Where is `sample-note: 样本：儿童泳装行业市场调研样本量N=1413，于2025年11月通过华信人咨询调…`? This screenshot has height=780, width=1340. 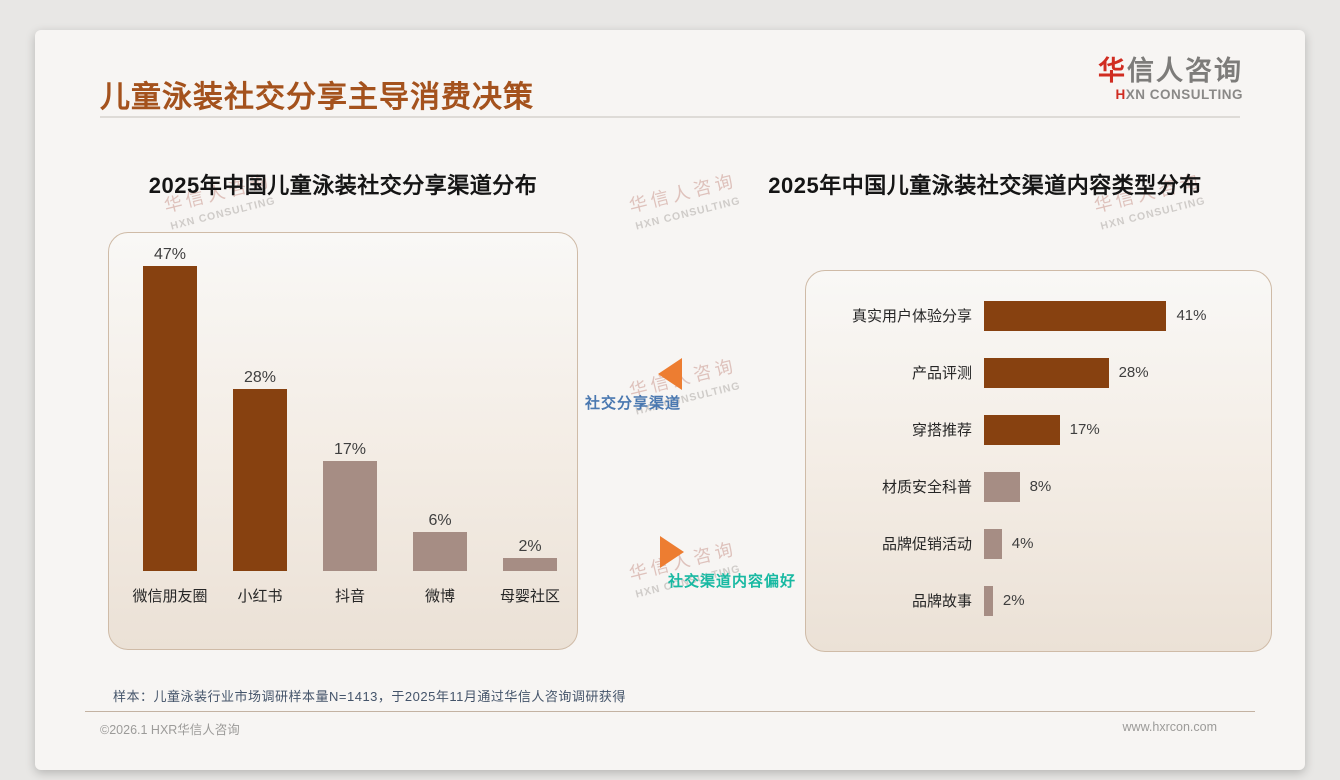
sample-note: 样本：儿童泳装行业市场调研样本量N=1413，于2025年11月通过华信人咨询调… is located at coordinates (369, 696).